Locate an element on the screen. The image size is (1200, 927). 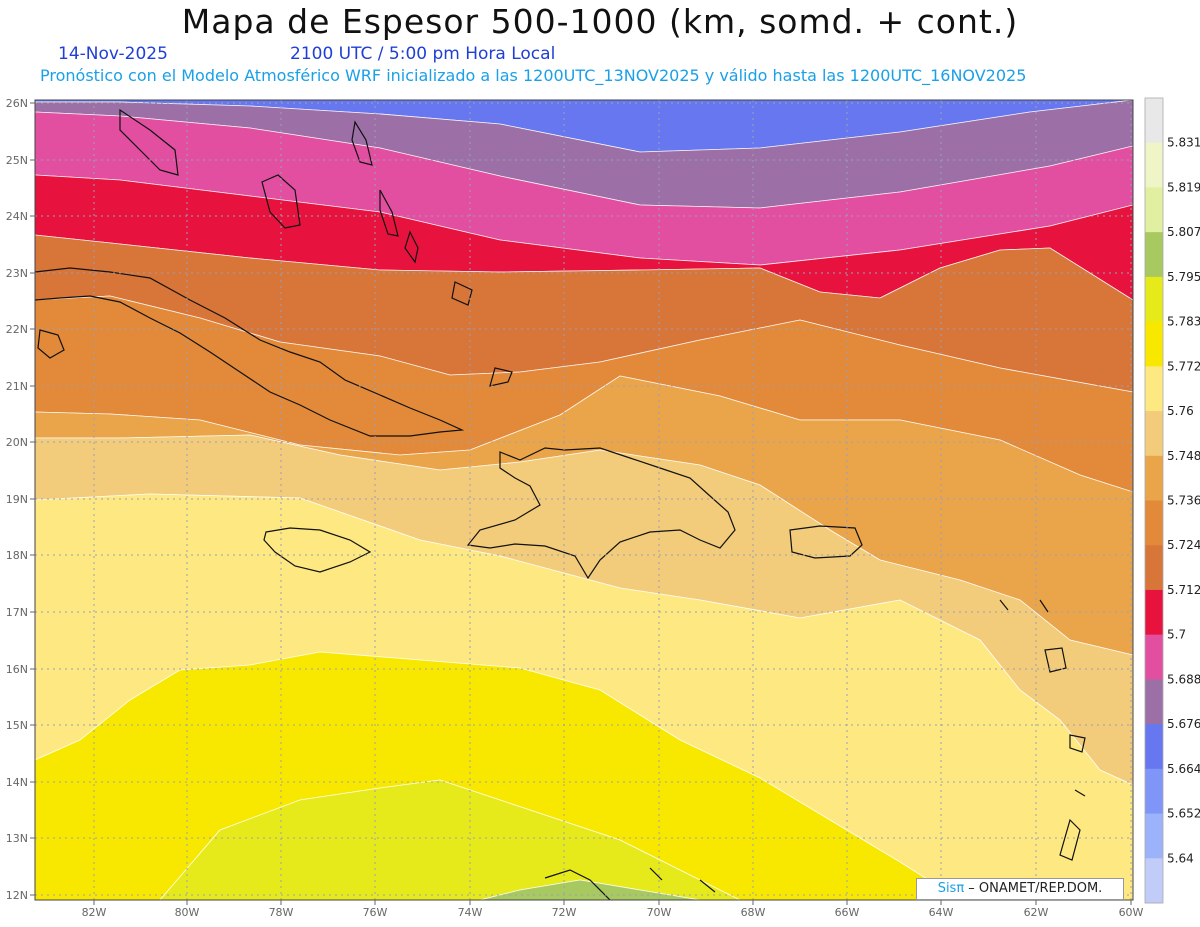
thickness-band is located at coordinates (584, 889).